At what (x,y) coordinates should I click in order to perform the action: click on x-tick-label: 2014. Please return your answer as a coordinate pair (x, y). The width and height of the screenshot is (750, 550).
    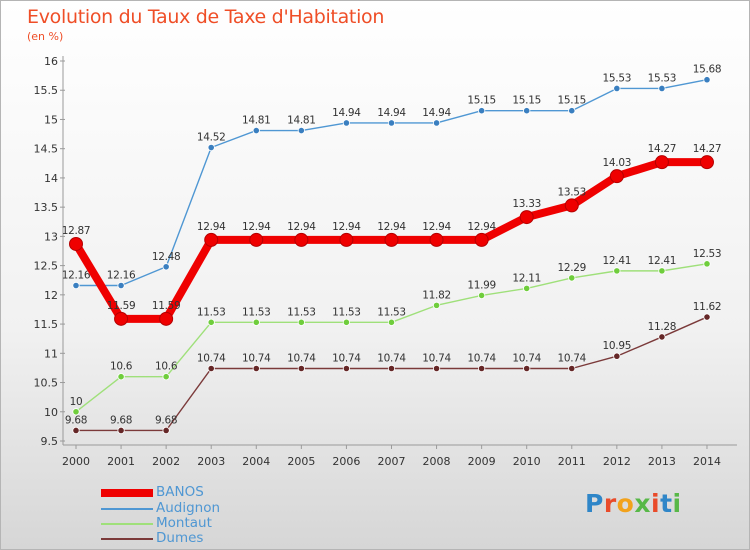
    Looking at the image, I should click on (707, 461).